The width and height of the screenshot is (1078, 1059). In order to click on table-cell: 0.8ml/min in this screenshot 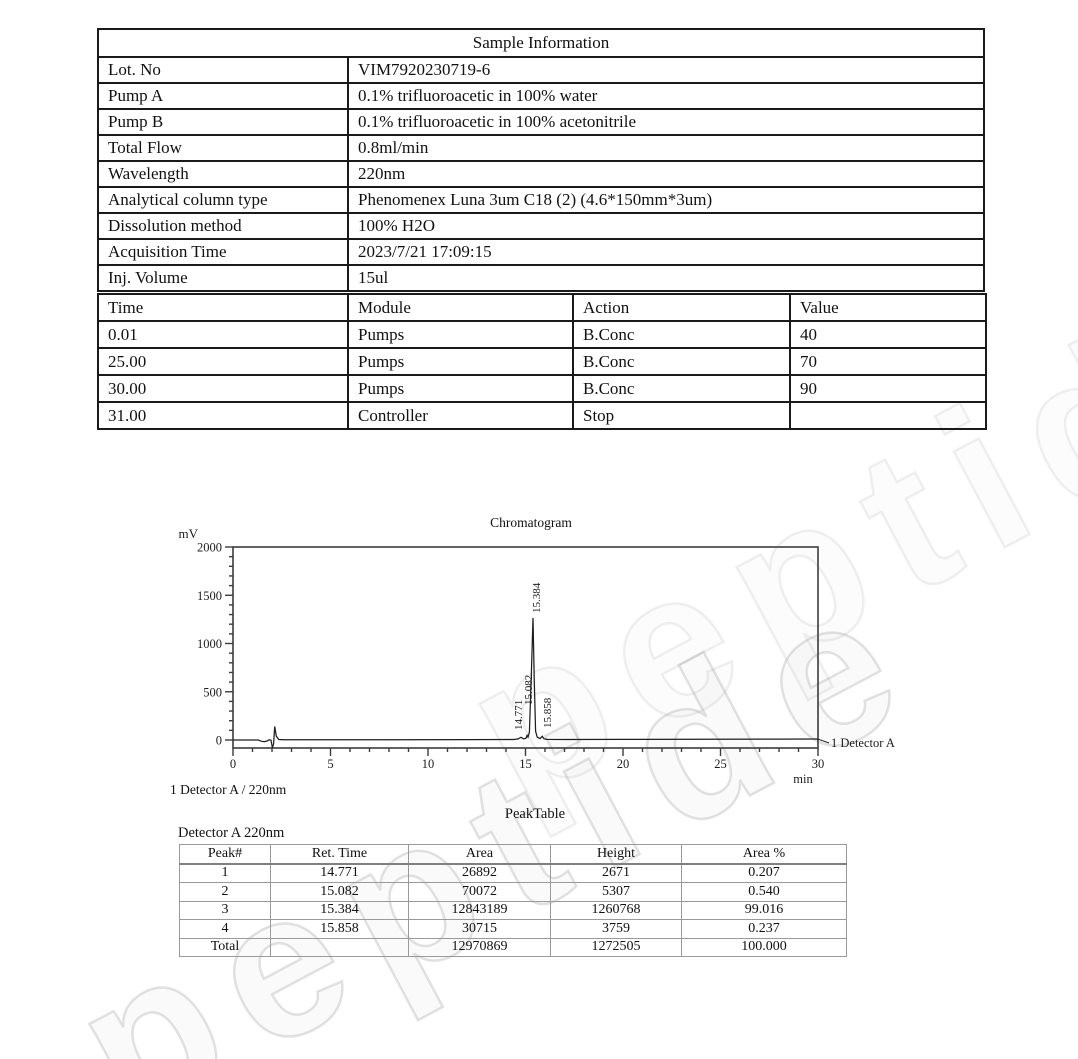, I will do `click(666, 148)`.